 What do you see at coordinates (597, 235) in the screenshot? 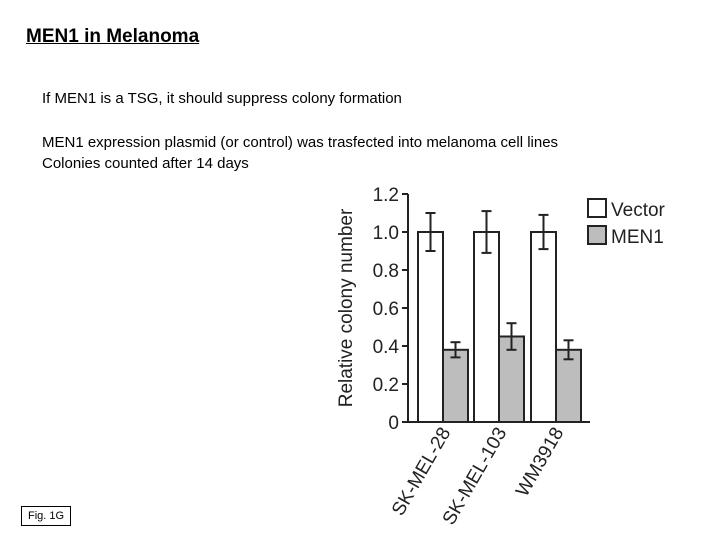
I see `legend-swatch-men1` at bounding box center [597, 235].